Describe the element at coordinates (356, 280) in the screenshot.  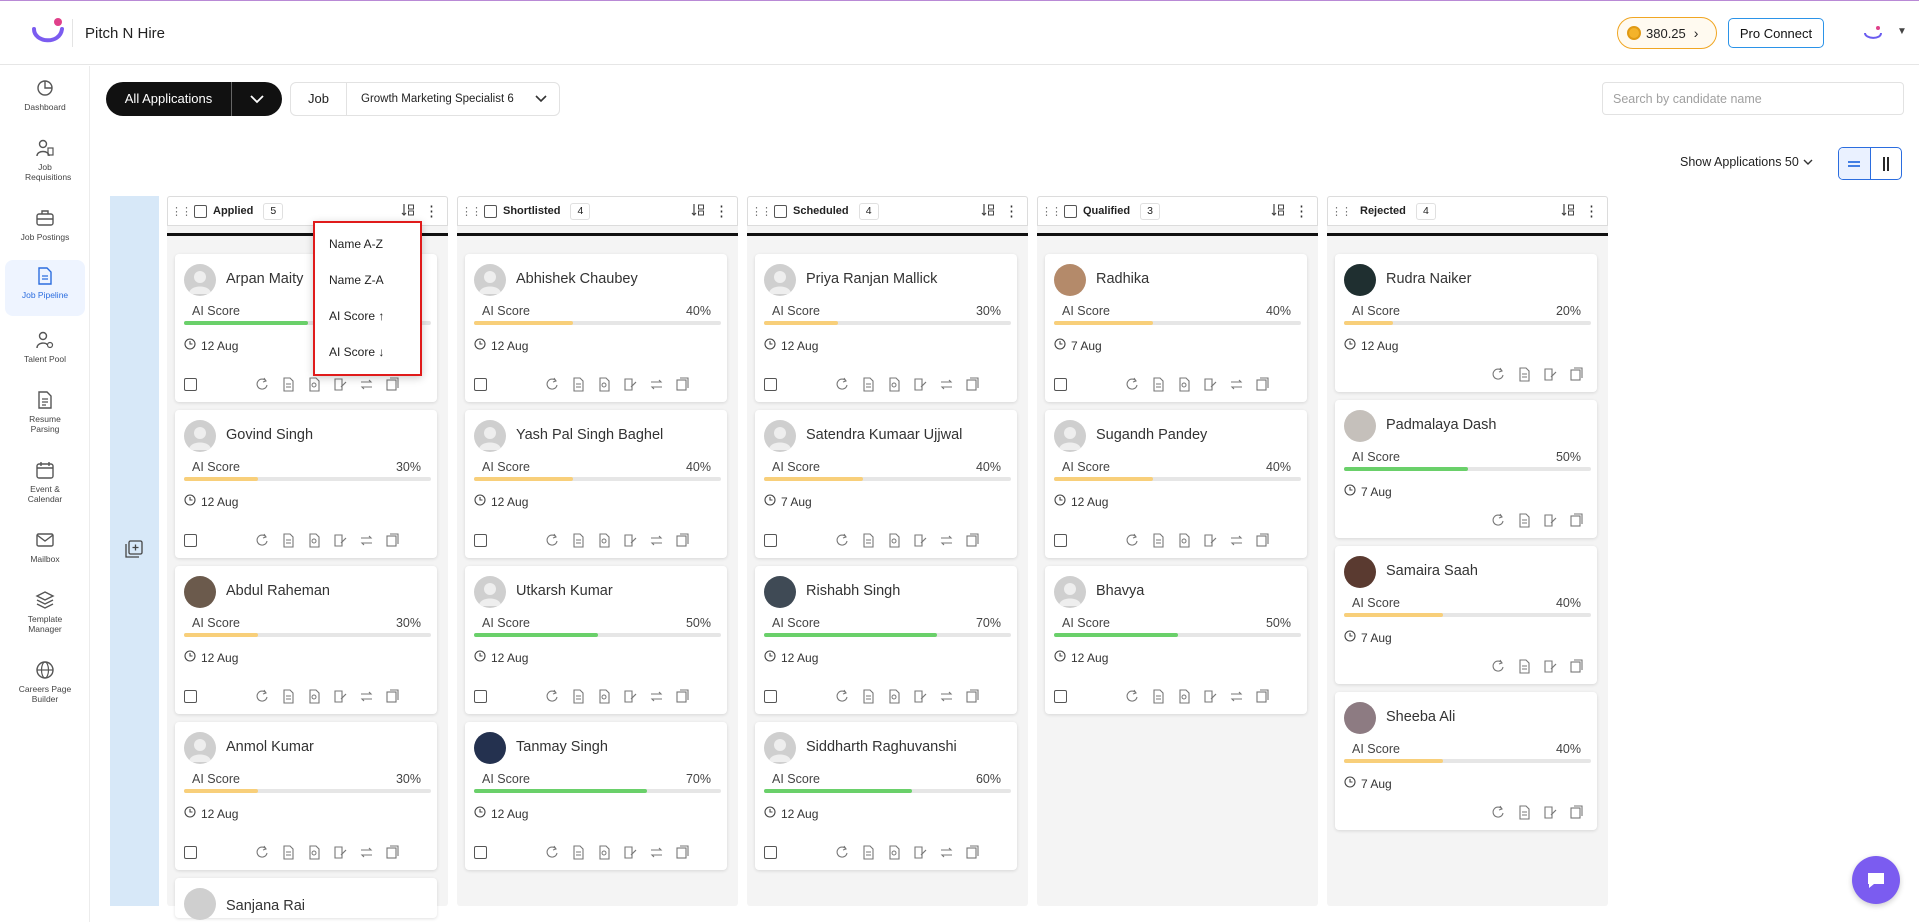
I see `sort-option-name-desc: Name Z-A` at that location.